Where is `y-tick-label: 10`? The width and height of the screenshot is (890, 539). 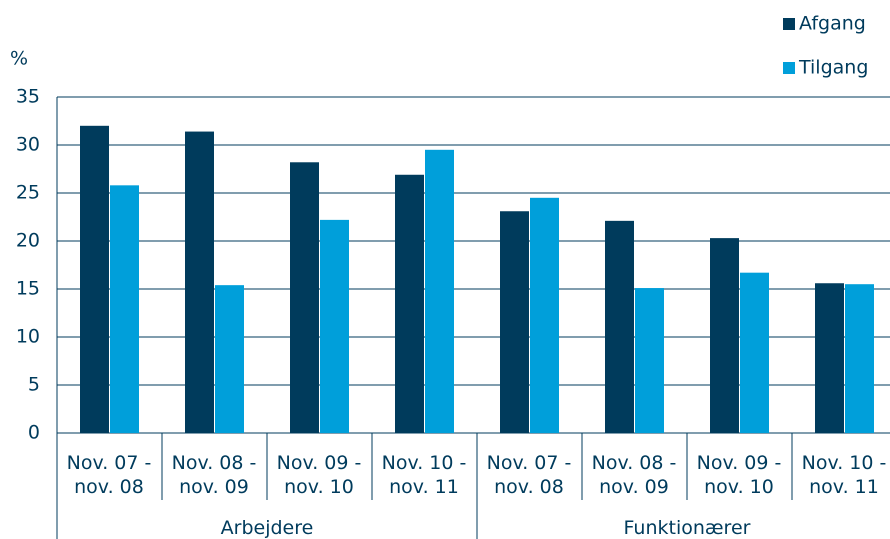
y-tick-label: 10 is located at coordinates (28, 337).